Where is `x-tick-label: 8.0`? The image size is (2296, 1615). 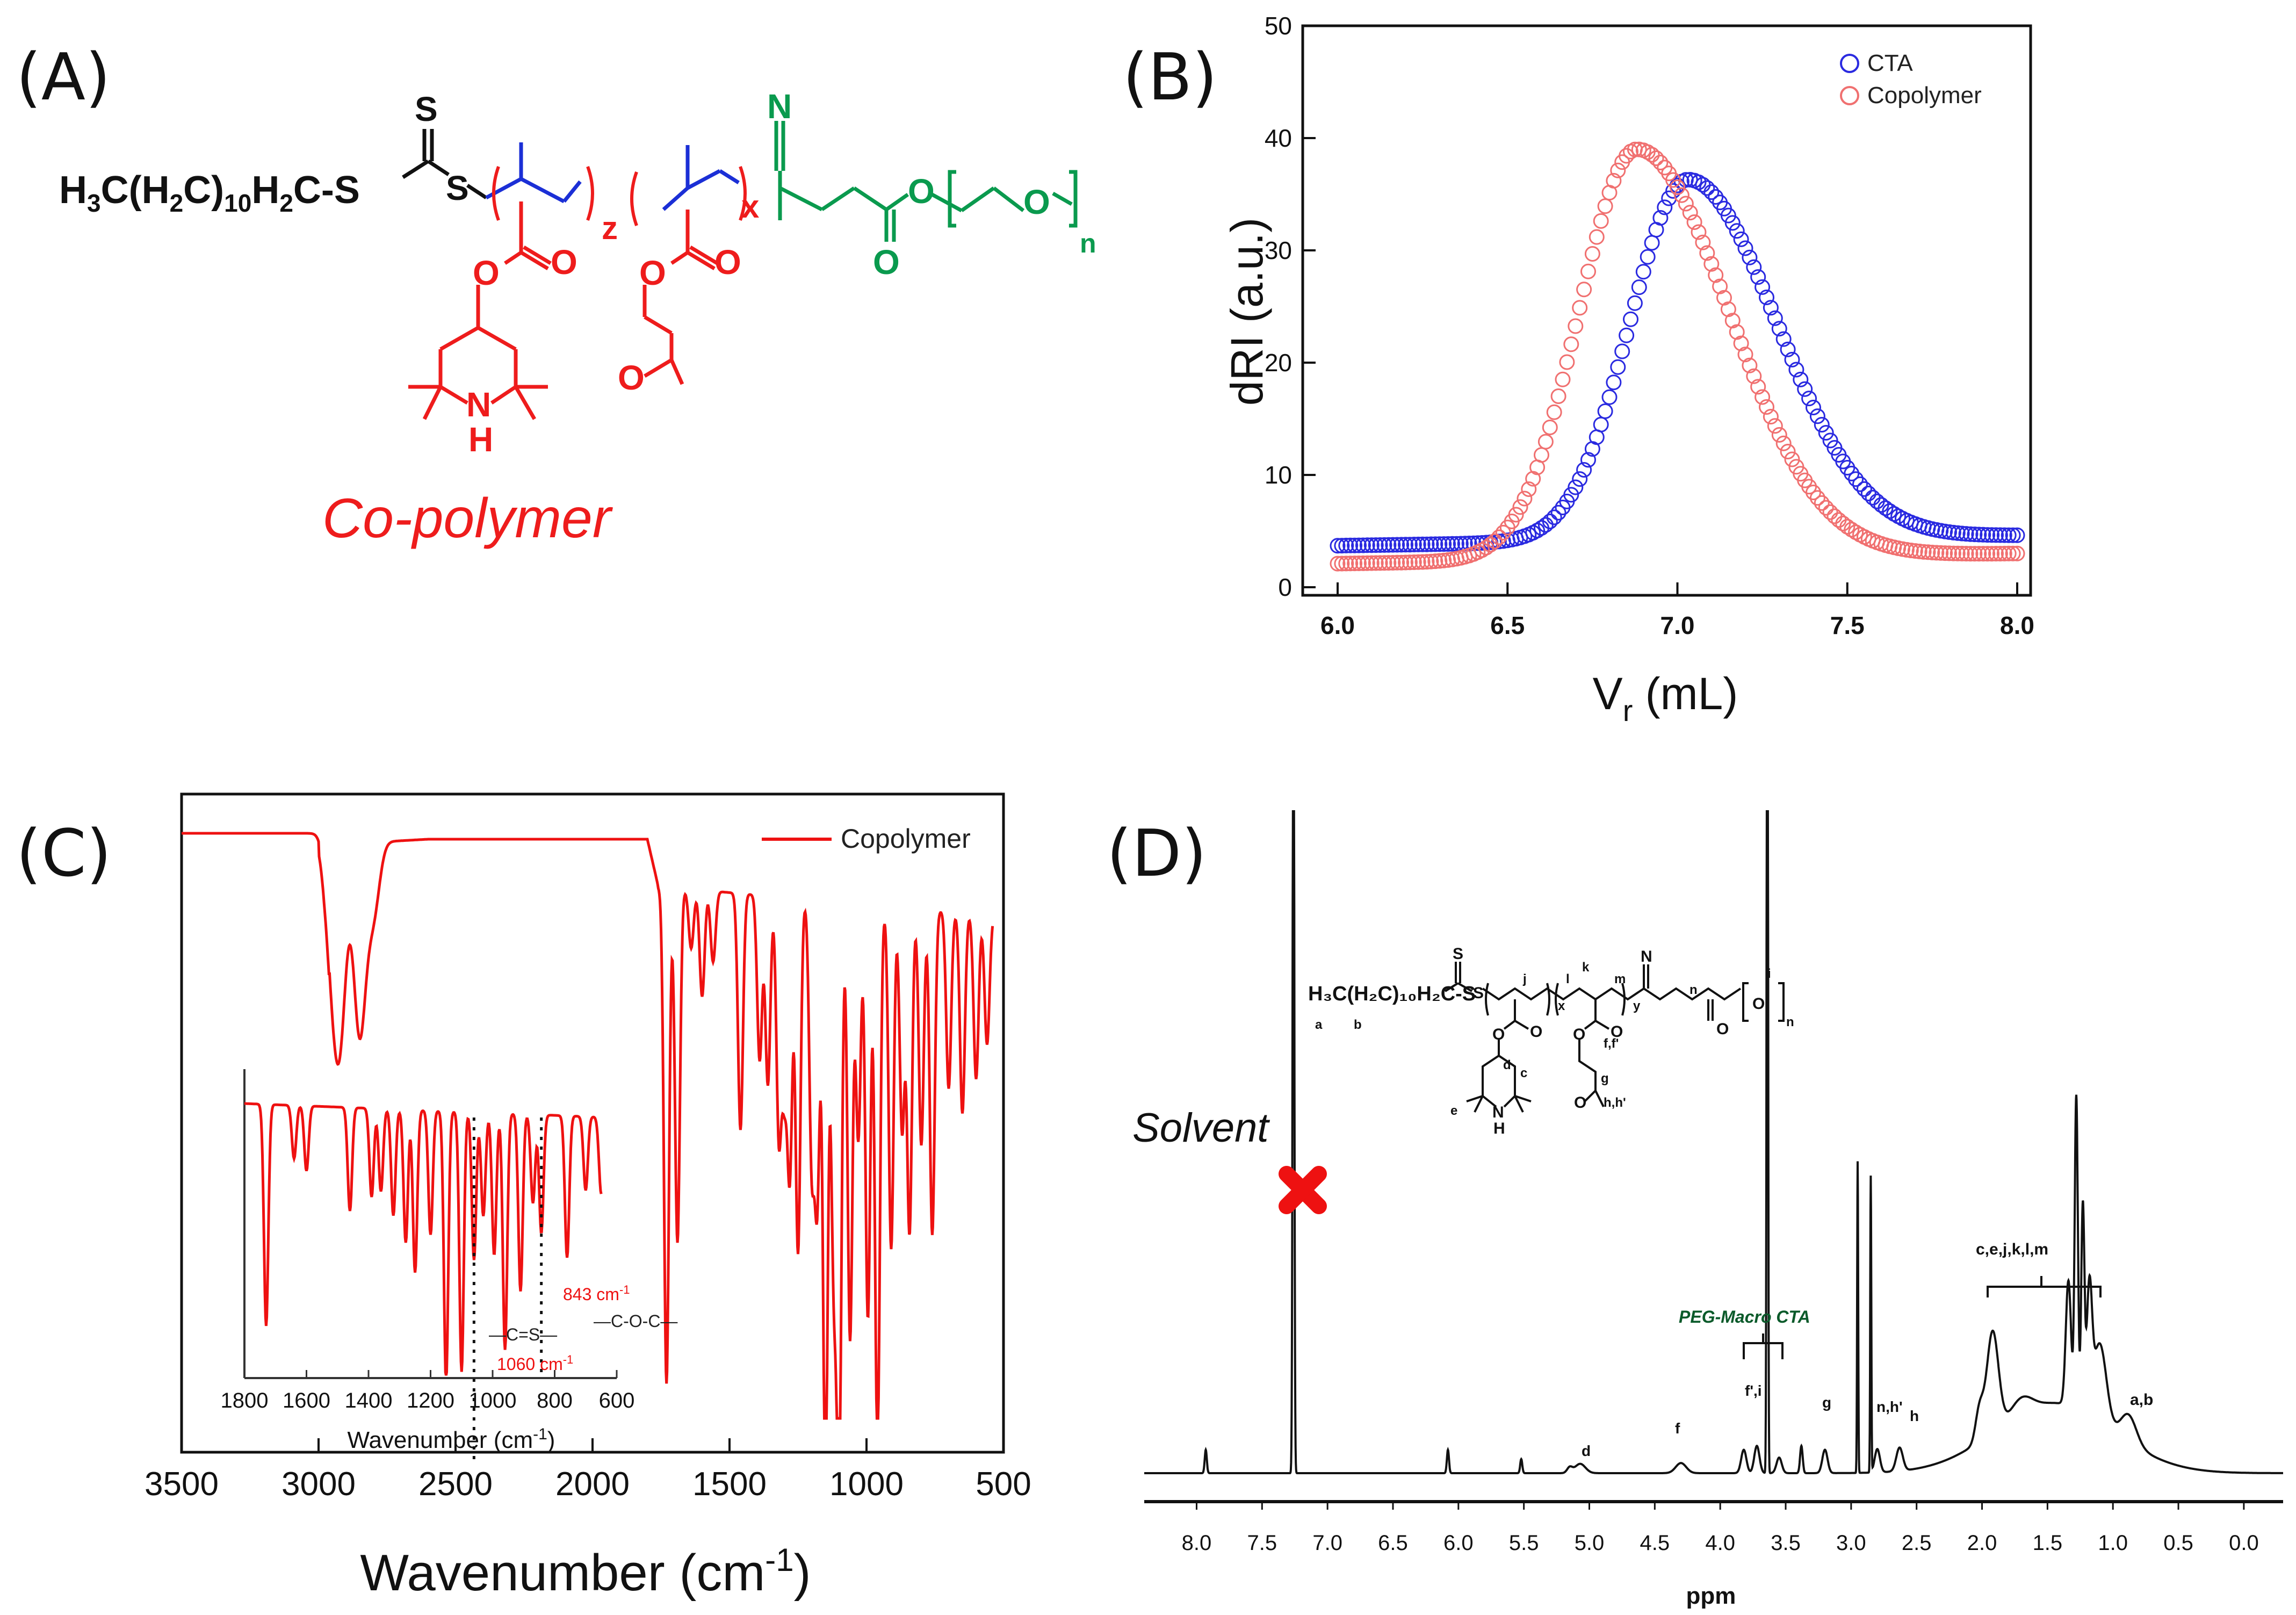
x-tick-label: 8.0 is located at coordinates (1197, 1543).